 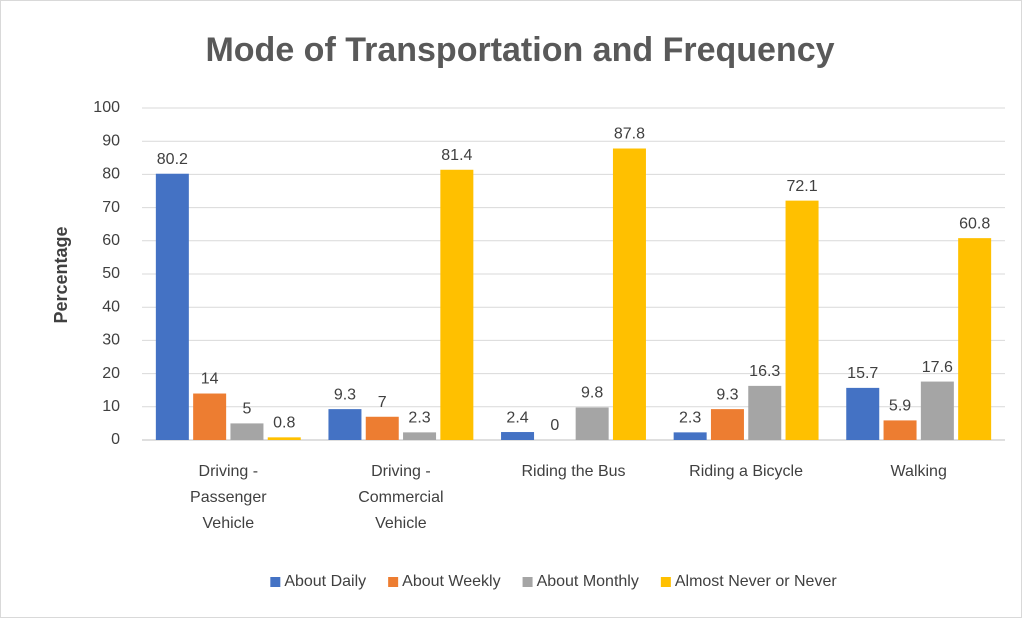 What do you see at coordinates (111, 174) in the screenshot?
I see `y-tick-label: 80` at bounding box center [111, 174].